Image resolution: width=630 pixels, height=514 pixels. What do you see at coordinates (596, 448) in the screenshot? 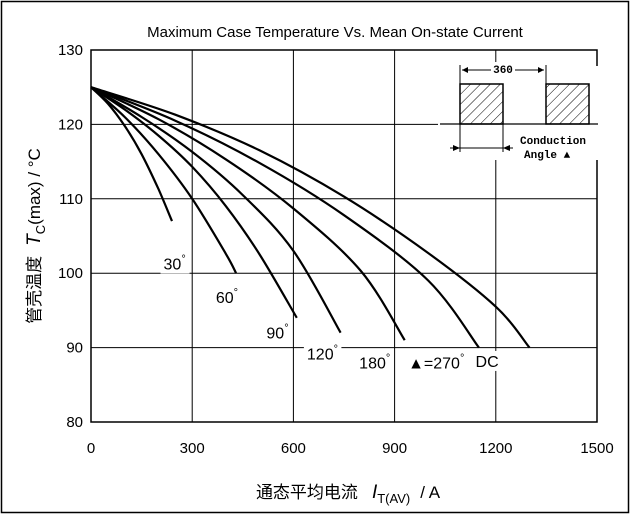
I see `x-tick-label: 1500` at bounding box center [596, 448].